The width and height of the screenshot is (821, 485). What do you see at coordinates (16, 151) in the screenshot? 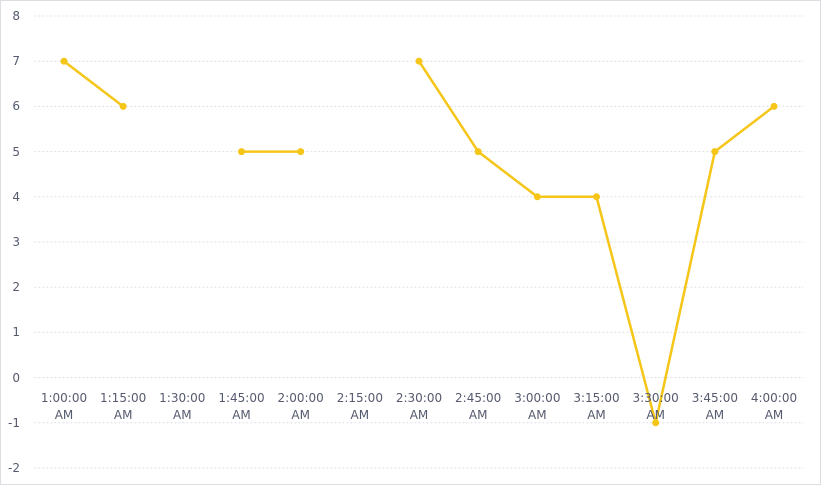
I see `y-tick-label: 5` at bounding box center [16, 151].